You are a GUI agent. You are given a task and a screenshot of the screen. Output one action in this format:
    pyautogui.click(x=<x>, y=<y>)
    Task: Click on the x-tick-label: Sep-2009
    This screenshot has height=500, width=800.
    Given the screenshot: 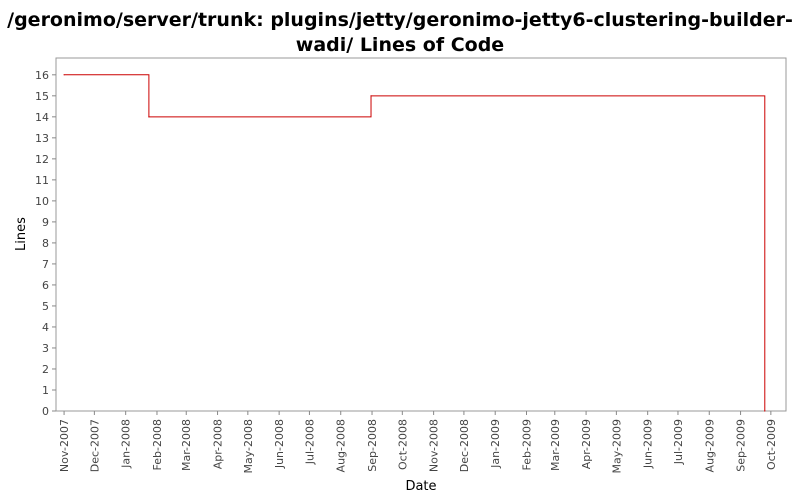 What is the action you would take?
    pyautogui.click(x=741, y=445)
    